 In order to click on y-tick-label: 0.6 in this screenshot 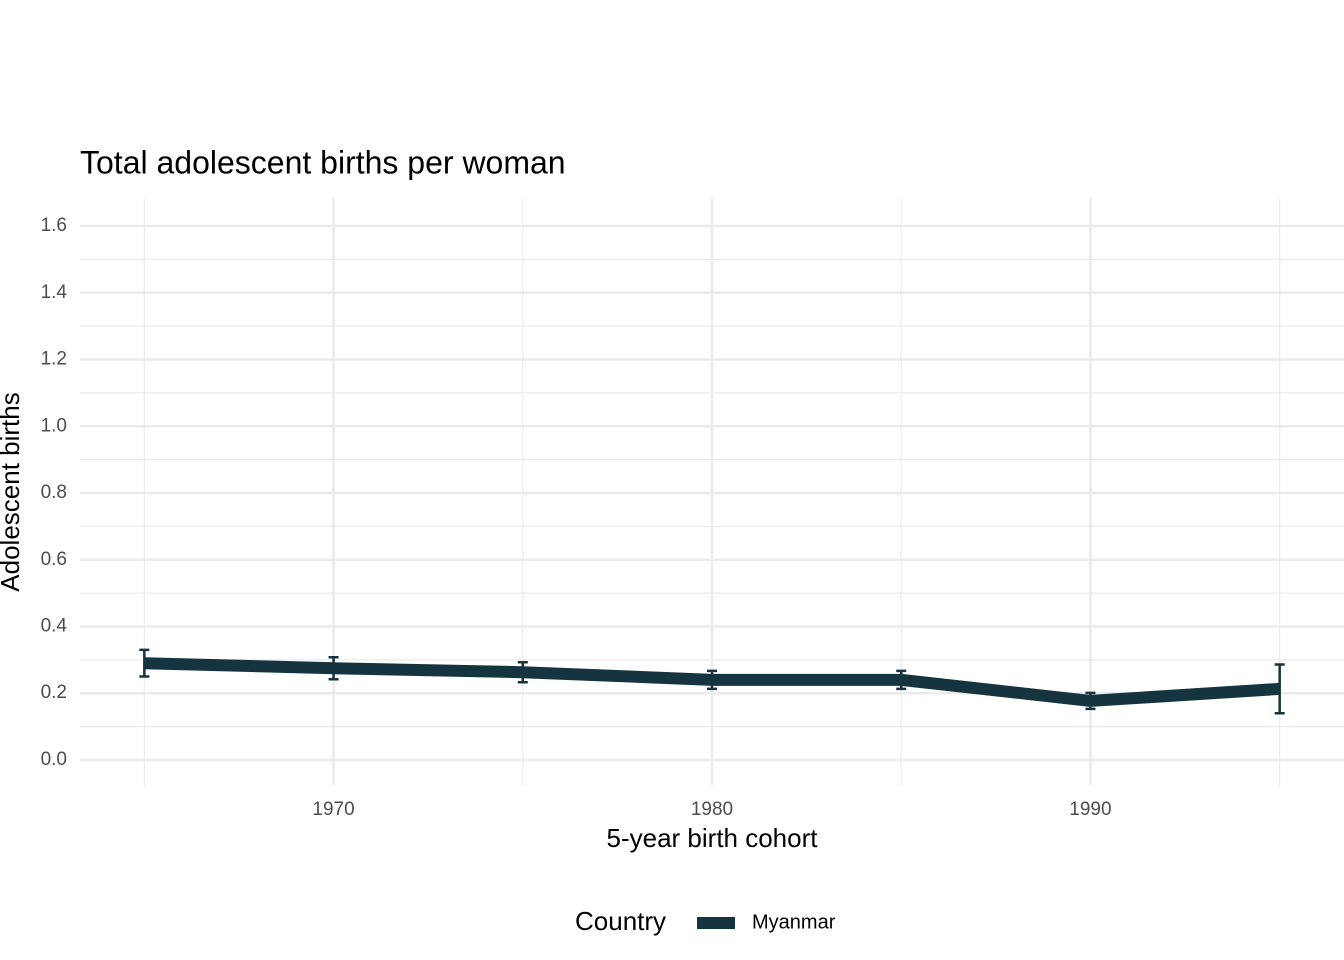, I will do `click(54, 559)`.